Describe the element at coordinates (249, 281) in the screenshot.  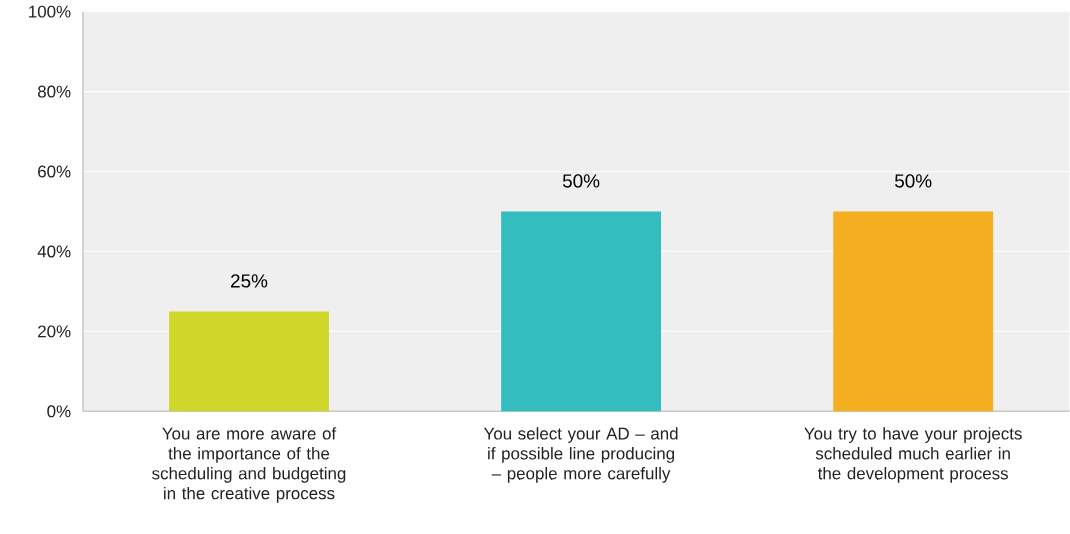
I see `data-label: 25%` at that location.